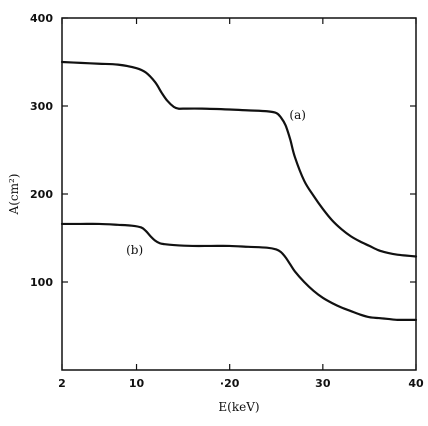 Image resolution: width=428 pixels, height=426 pixels. I want to click on x-tick-label: 10, so click(137, 383).